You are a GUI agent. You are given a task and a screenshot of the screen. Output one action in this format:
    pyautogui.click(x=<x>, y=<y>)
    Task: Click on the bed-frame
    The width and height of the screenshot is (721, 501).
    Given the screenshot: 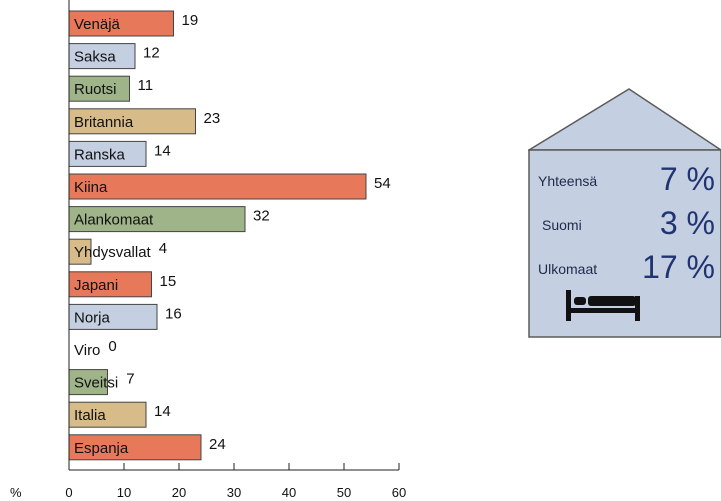 What is the action you would take?
    pyautogui.click(x=603, y=310)
    